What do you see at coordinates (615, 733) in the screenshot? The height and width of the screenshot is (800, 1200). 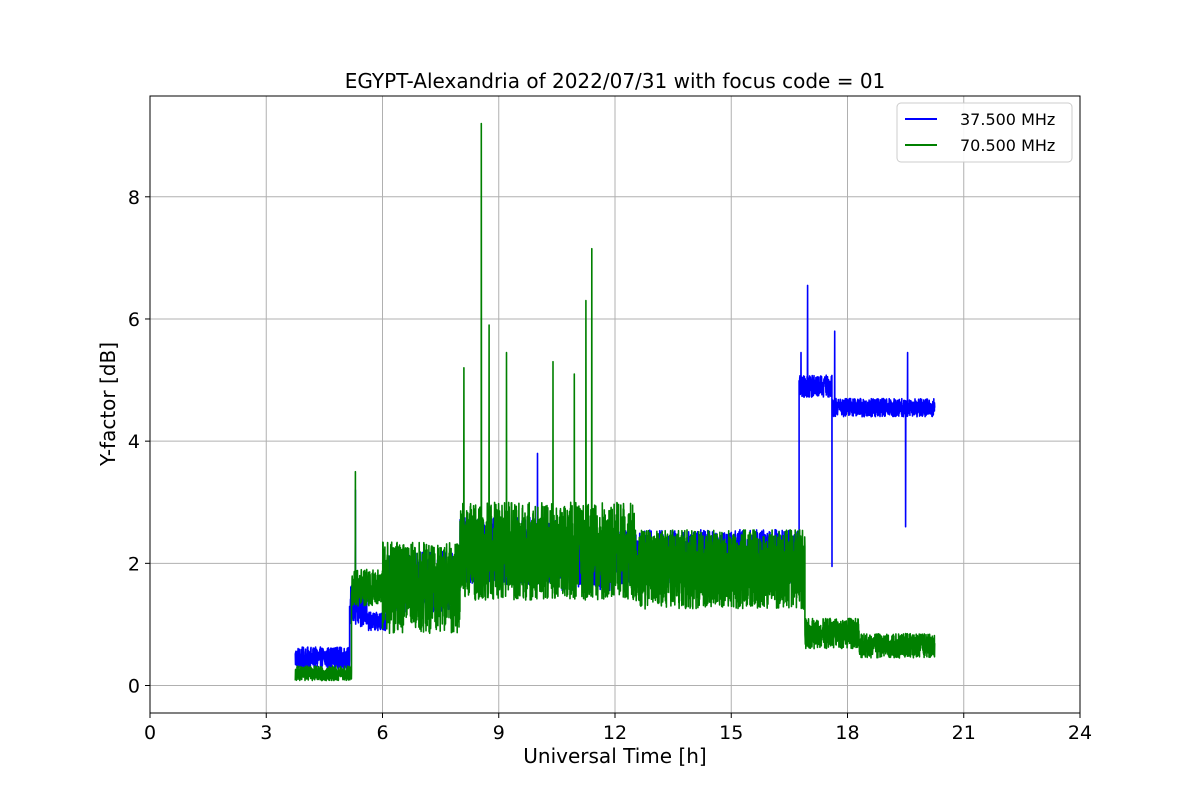 I see `x-tick-label: 12` at bounding box center [615, 733].